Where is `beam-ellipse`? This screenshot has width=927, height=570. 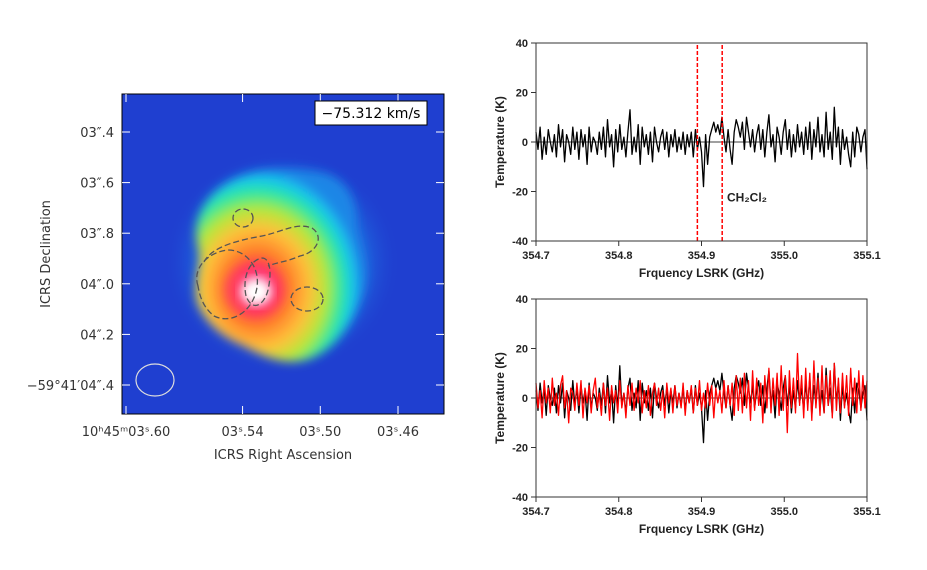 beam-ellipse is located at coordinates (155, 380).